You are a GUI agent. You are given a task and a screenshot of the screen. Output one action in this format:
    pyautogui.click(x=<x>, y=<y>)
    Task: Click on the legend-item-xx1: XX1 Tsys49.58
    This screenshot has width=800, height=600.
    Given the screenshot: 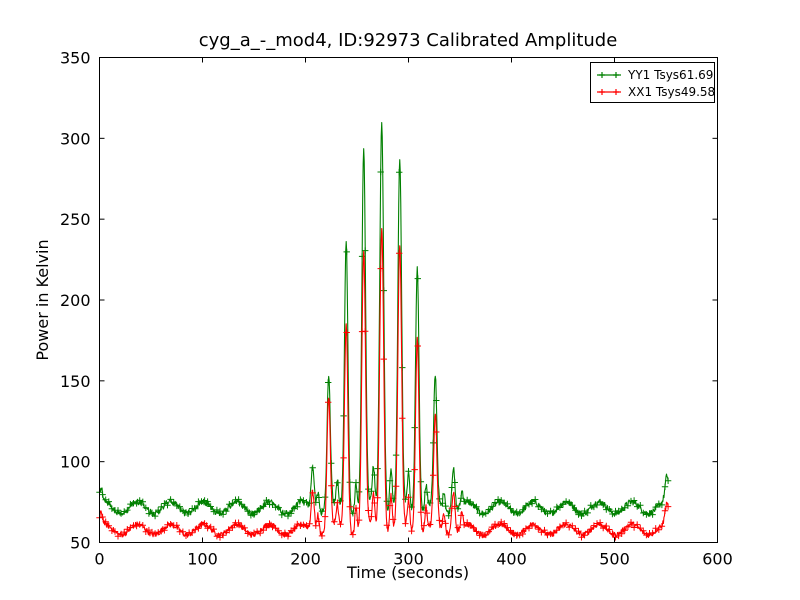 What is the action you would take?
    pyautogui.click(x=656, y=92)
    